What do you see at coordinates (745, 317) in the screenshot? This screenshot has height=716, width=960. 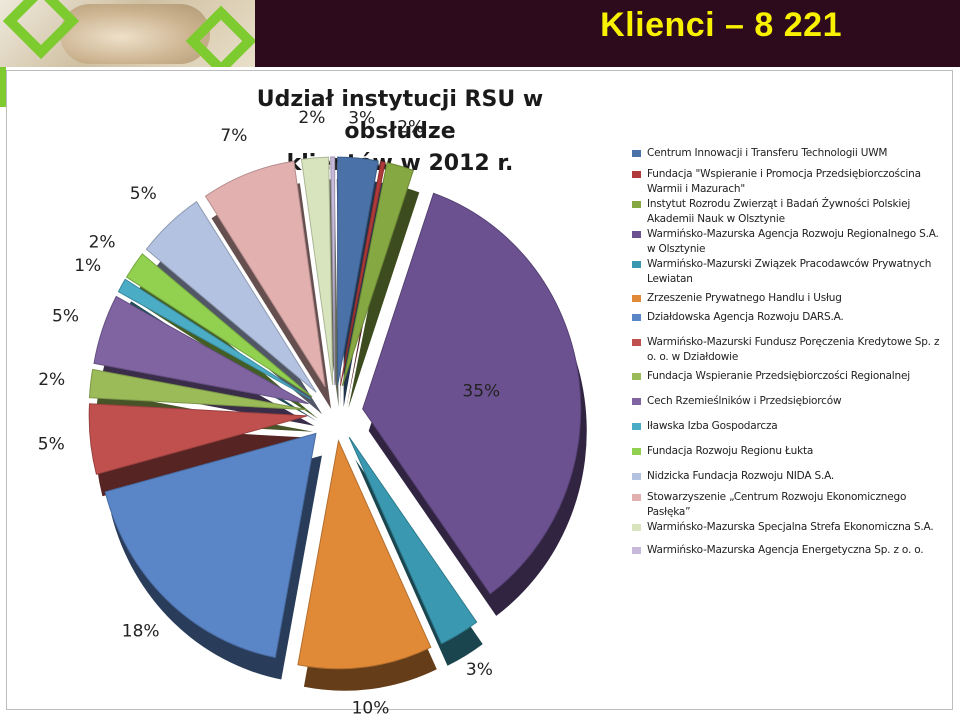 I see `legend-label: Działdowska Agencja Rozwoju DARS.A.` at bounding box center [745, 317].